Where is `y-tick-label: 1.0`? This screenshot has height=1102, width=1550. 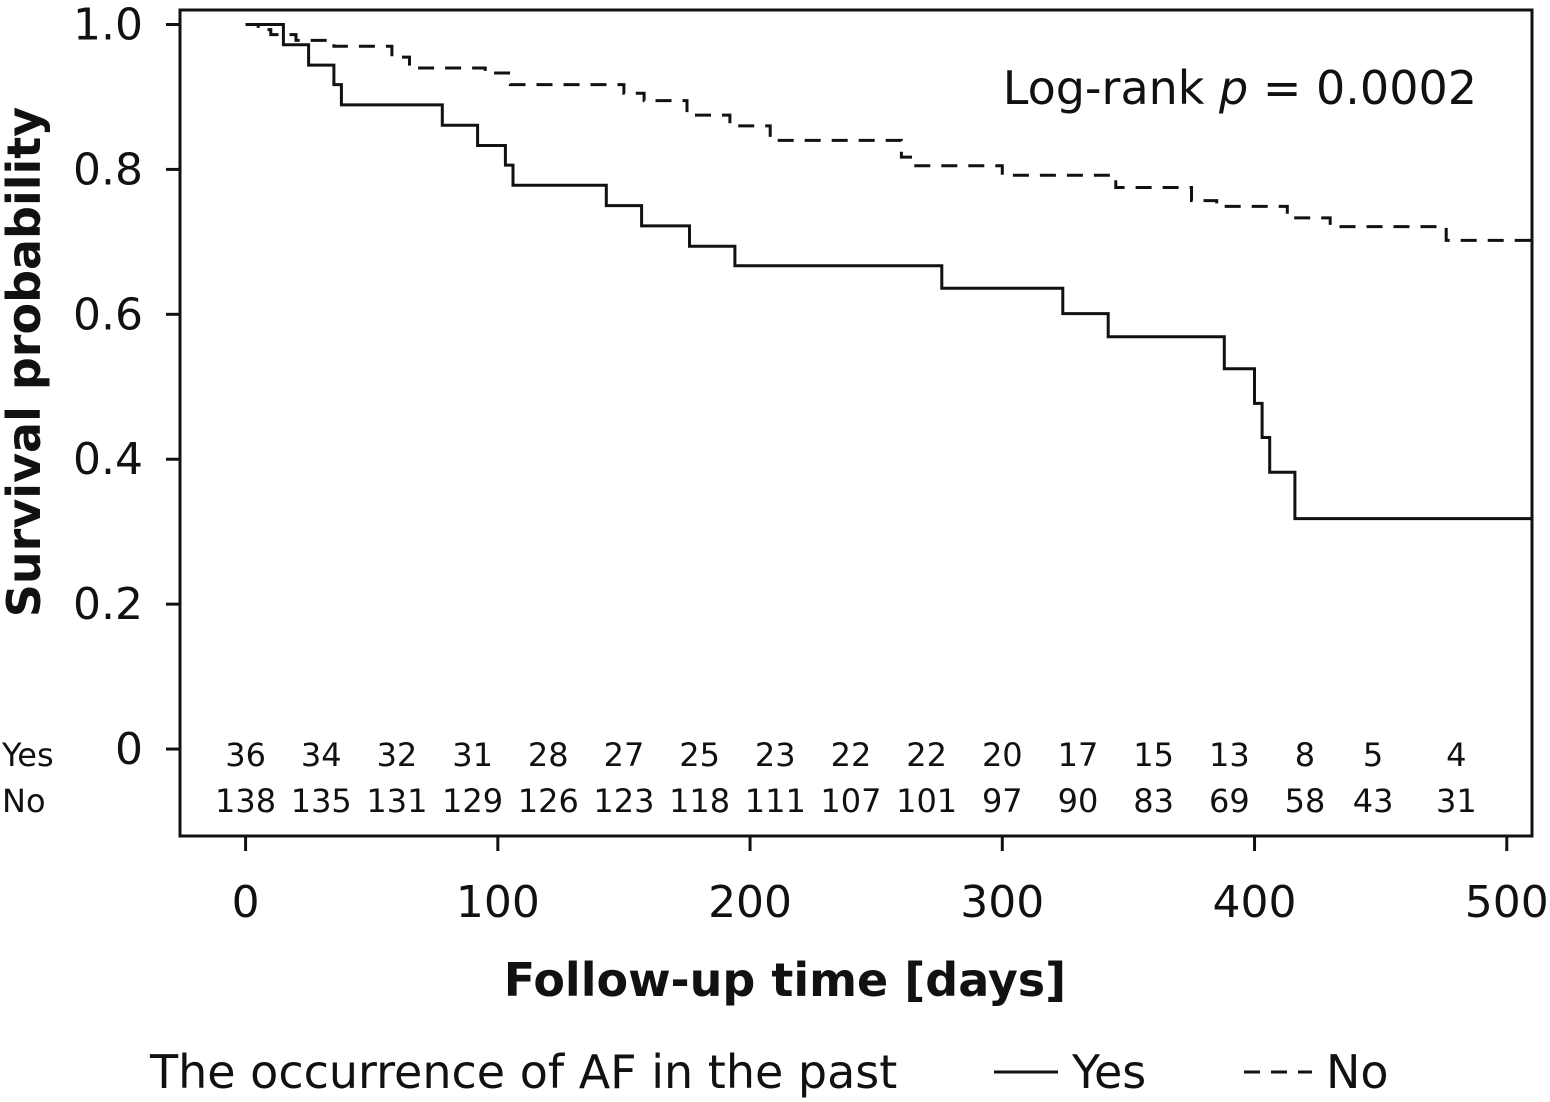 y-tick-label: 1.0 is located at coordinates (108, 25).